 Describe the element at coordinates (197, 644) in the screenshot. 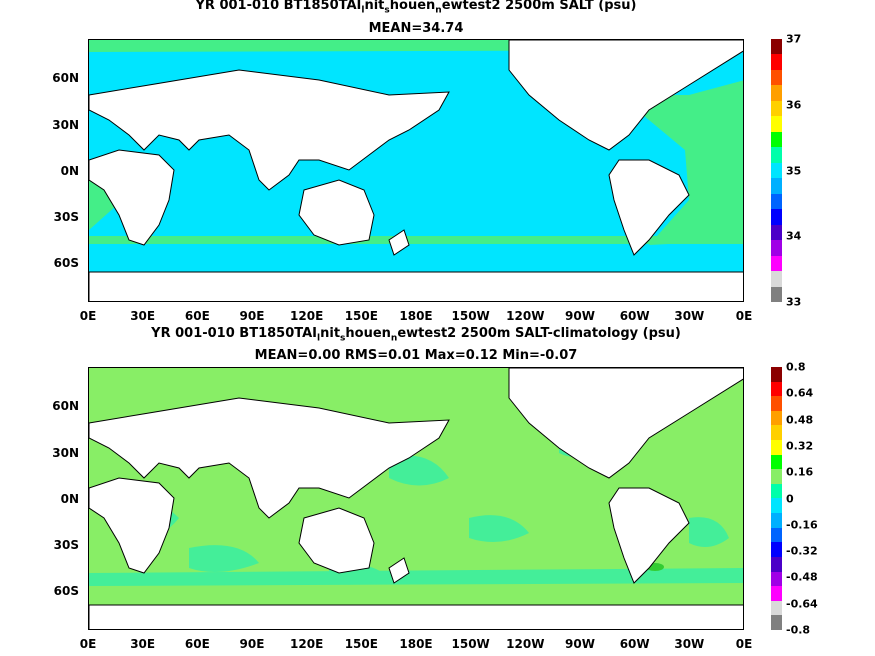

I see `lon-label: 60E` at that location.